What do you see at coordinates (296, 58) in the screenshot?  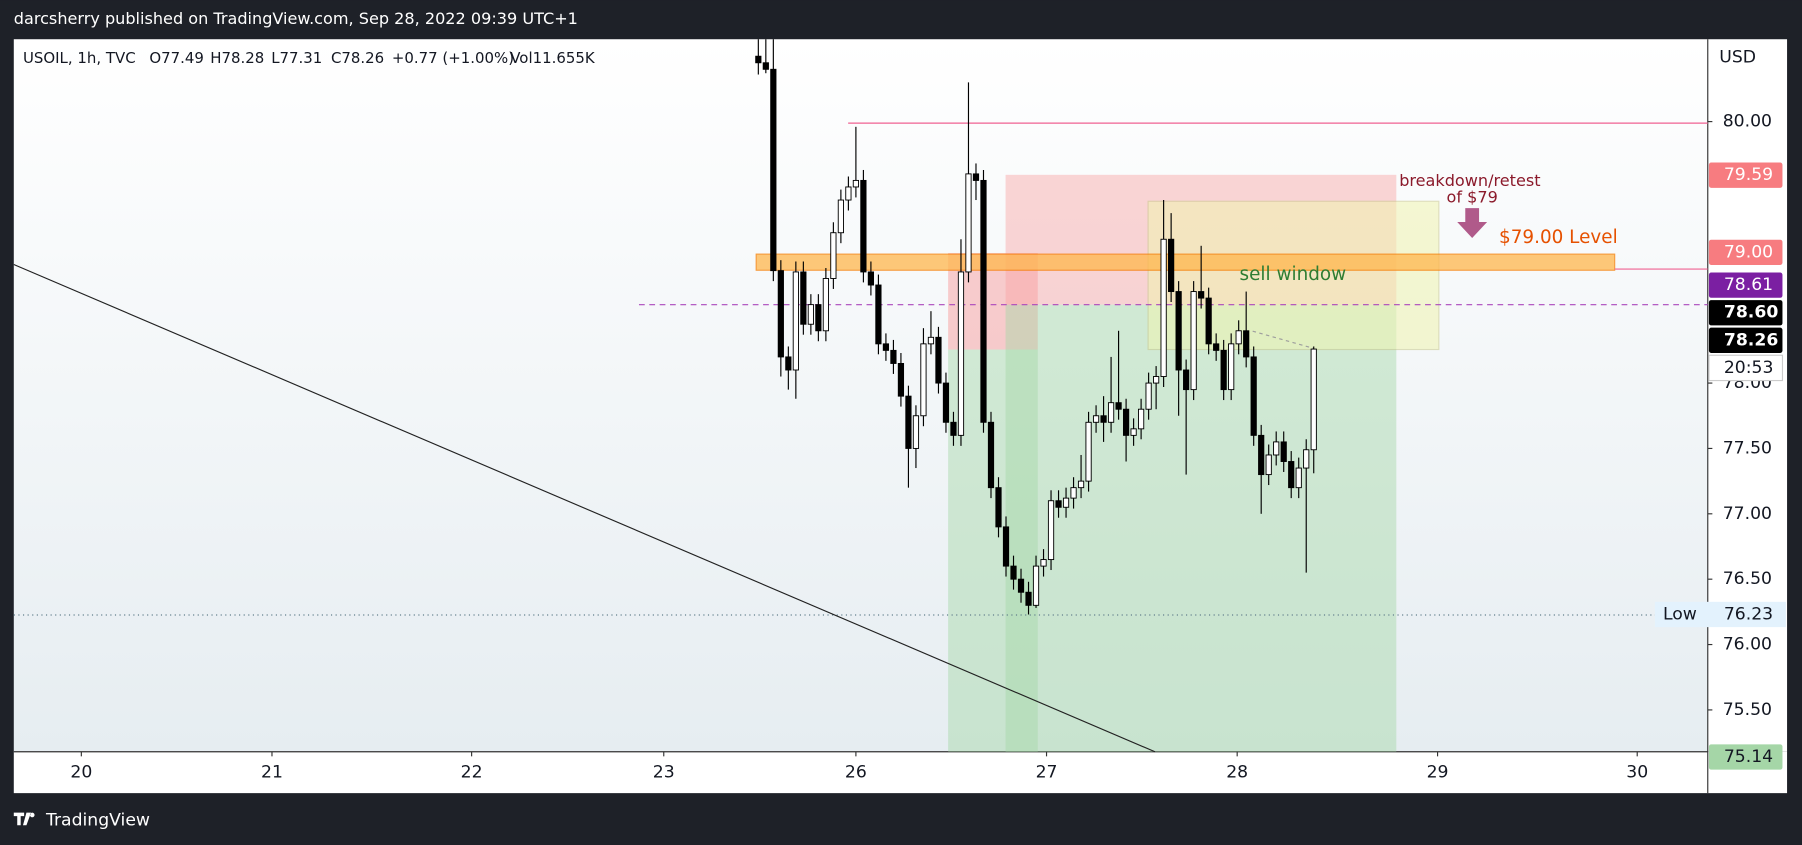 I see `legend-low: L77.31` at bounding box center [296, 58].